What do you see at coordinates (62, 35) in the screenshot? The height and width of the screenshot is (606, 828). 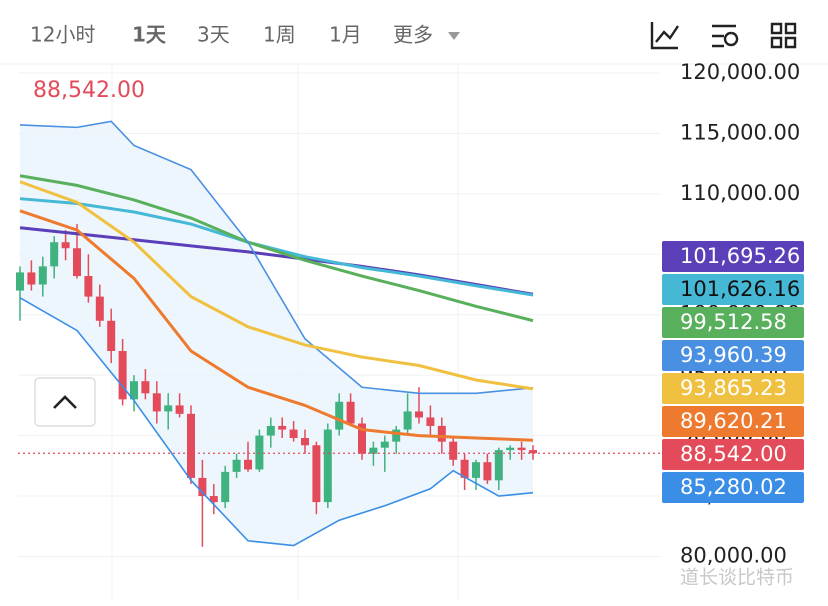 I see `tab: 12小时` at bounding box center [62, 35].